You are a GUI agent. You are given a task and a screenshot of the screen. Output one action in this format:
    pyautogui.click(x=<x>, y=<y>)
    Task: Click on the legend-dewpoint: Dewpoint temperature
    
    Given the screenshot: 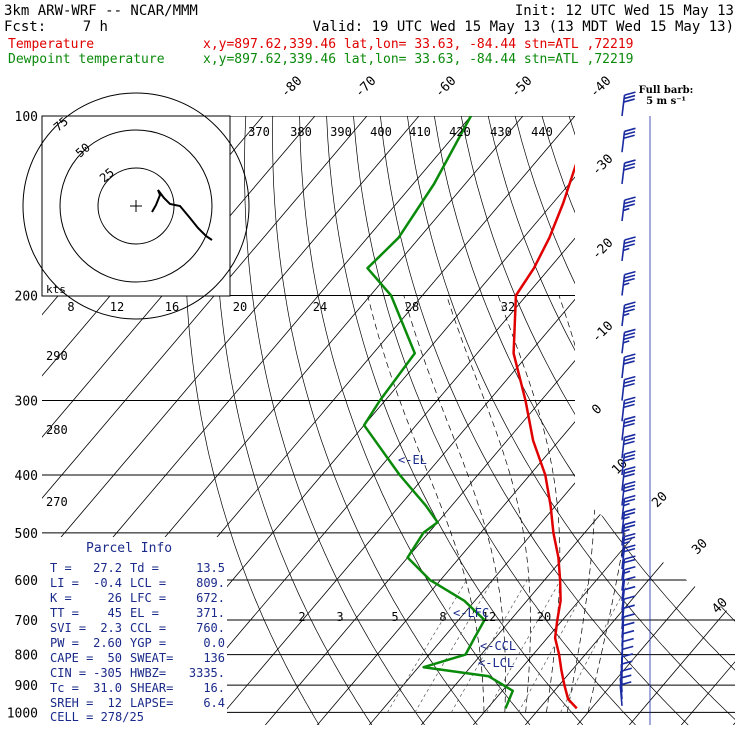 What is the action you would take?
    pyautogui.click(x=86, y=59)
    